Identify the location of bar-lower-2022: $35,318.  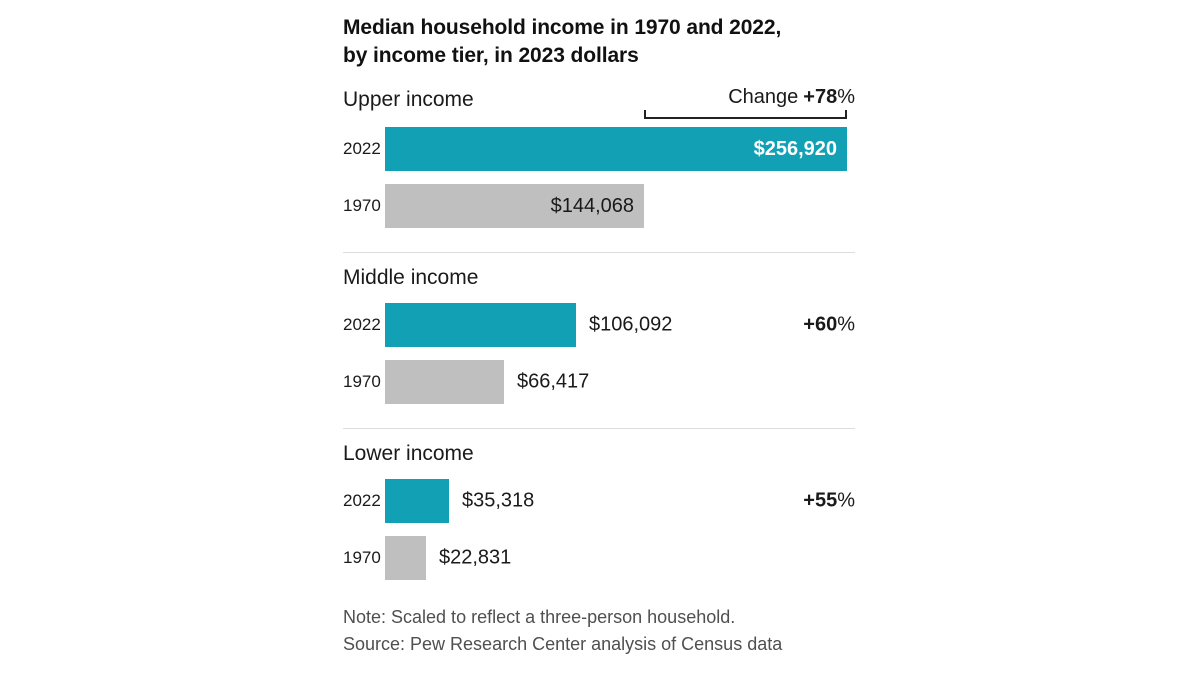
(459, 501).